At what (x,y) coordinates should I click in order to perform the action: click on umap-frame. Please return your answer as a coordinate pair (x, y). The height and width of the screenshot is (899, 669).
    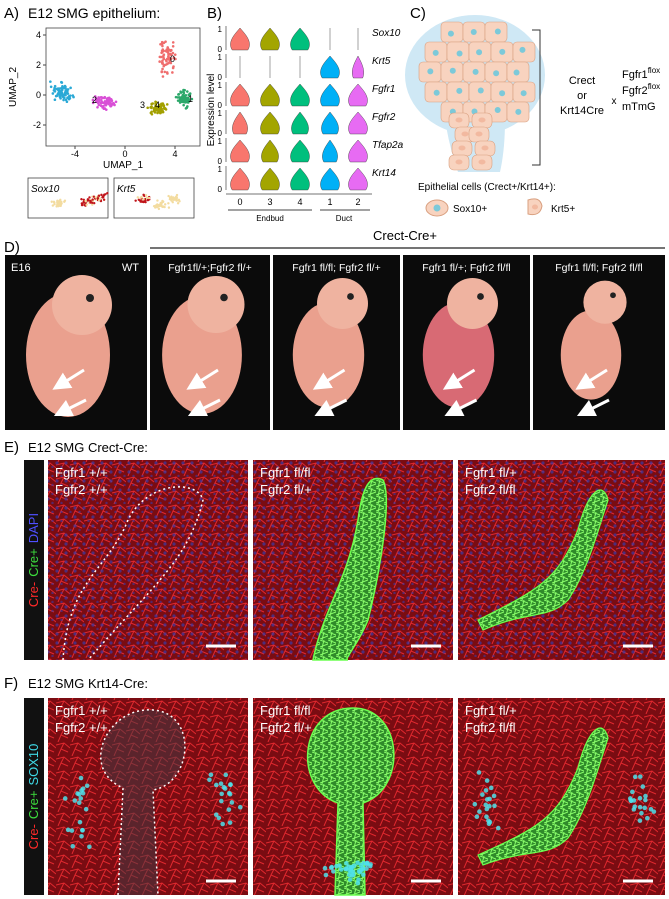
    Looking at the image, I should click on (123, 87).